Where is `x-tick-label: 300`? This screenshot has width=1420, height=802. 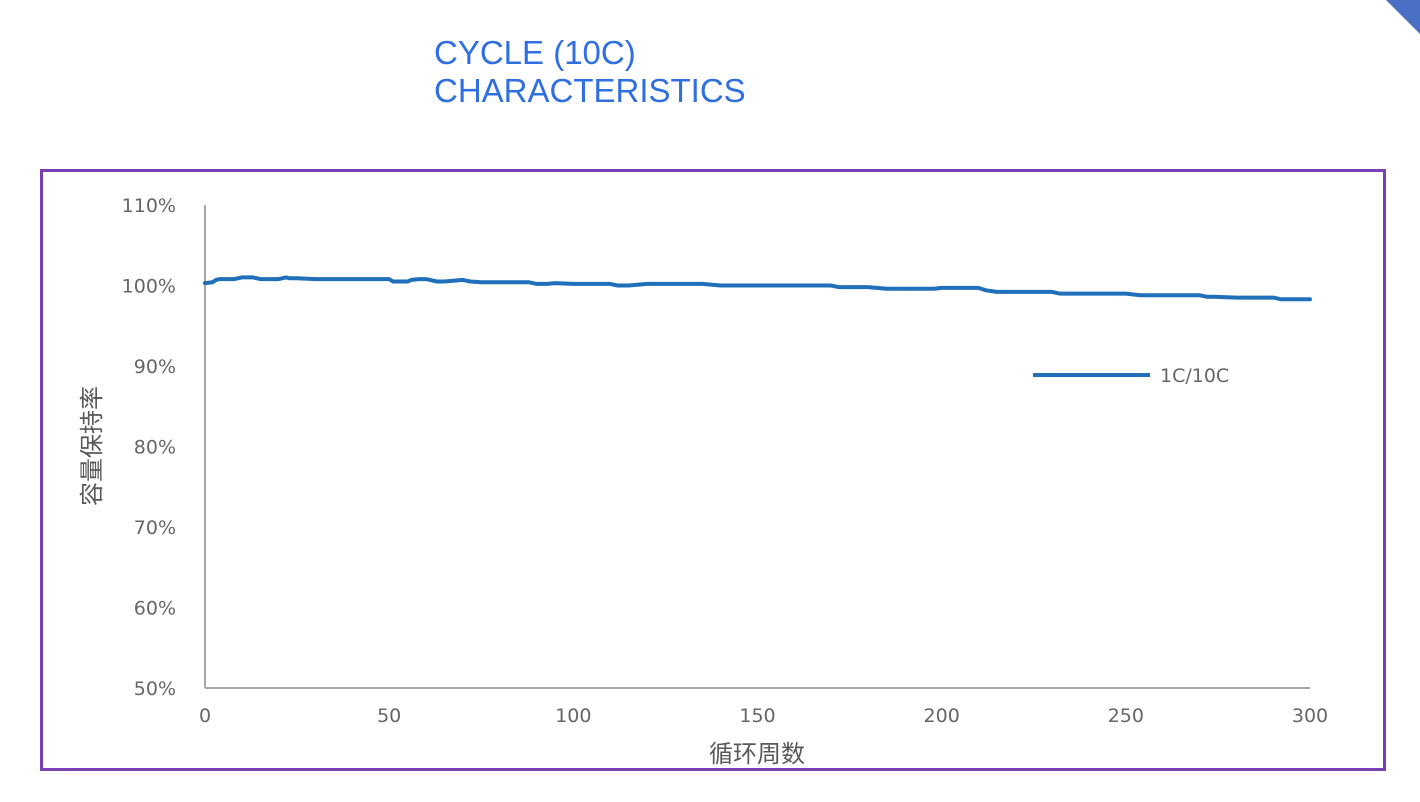 x-tick-label: 300 is located at coordinates (1310, 716).